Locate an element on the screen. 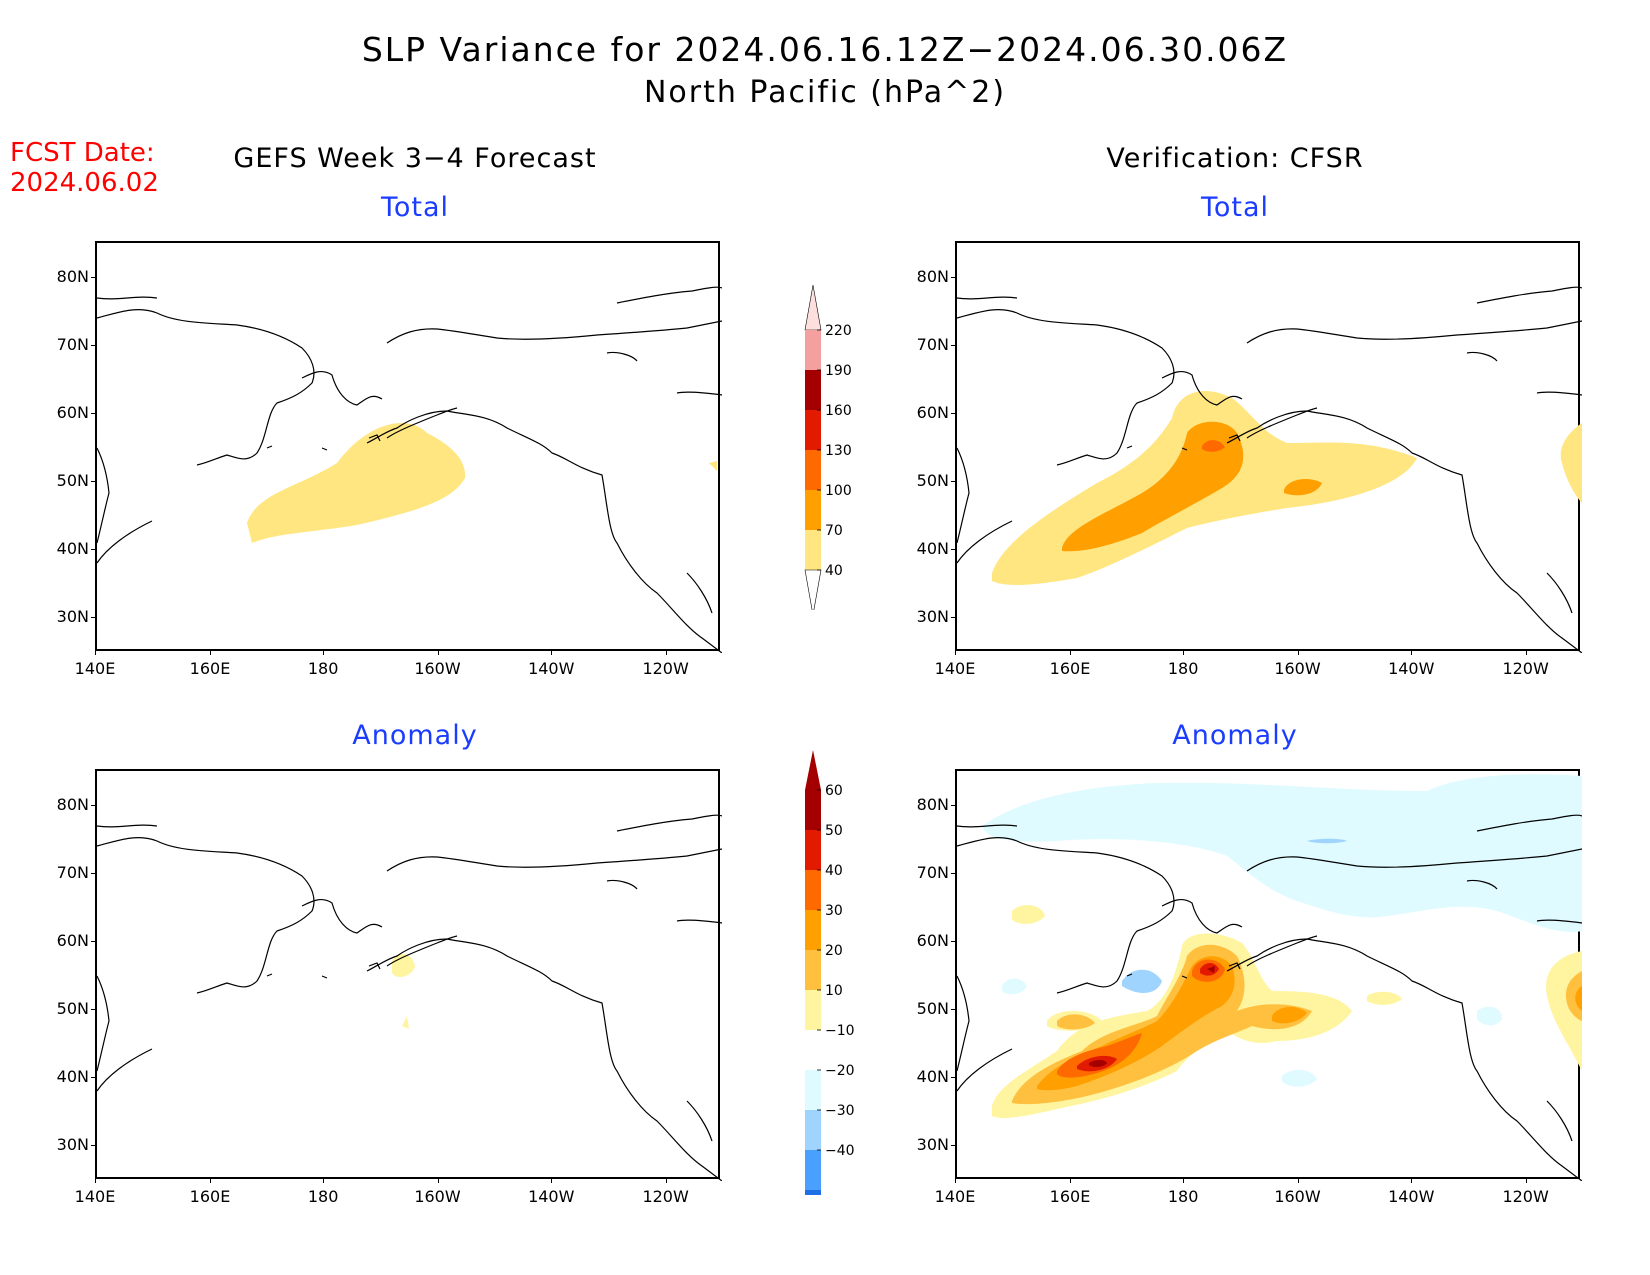 The width and height of the screenshot is (1650, 1275). total-label-verification: Total is located at coordinates (1235, 207).